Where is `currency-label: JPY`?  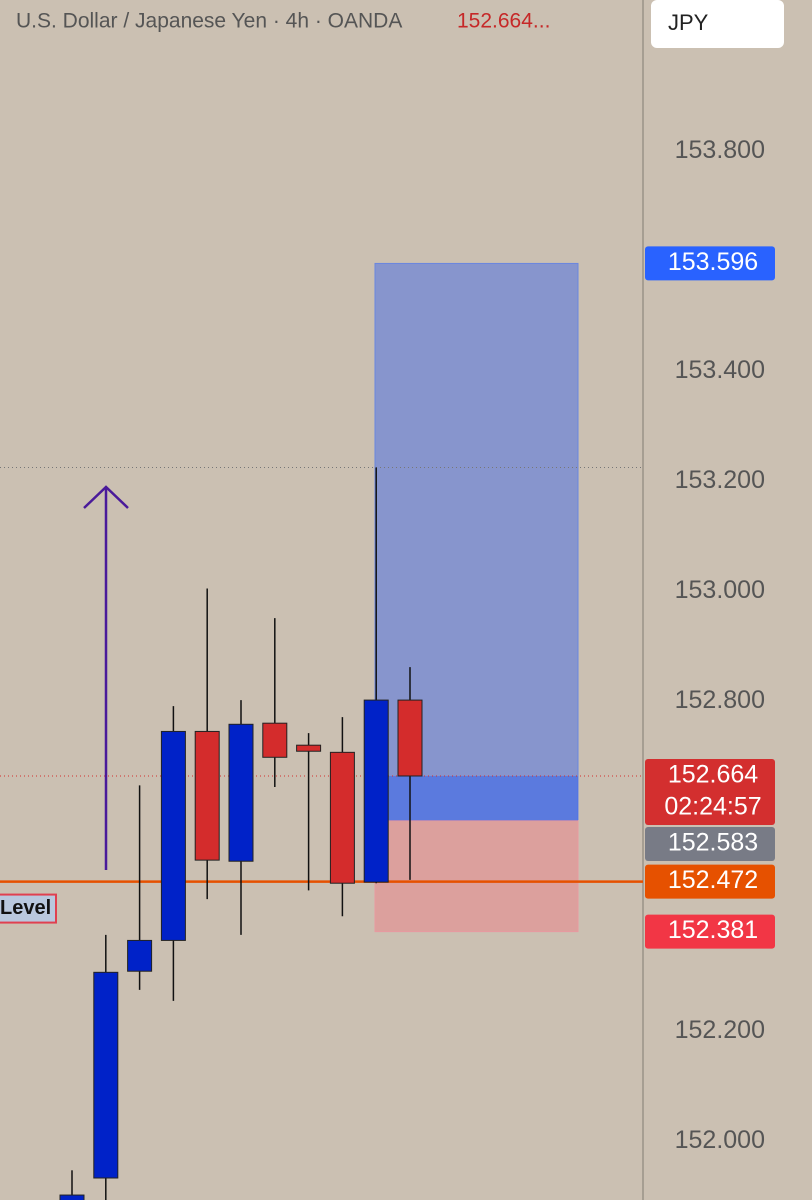
currency-label: JPY is located at coordinates (688, 22).